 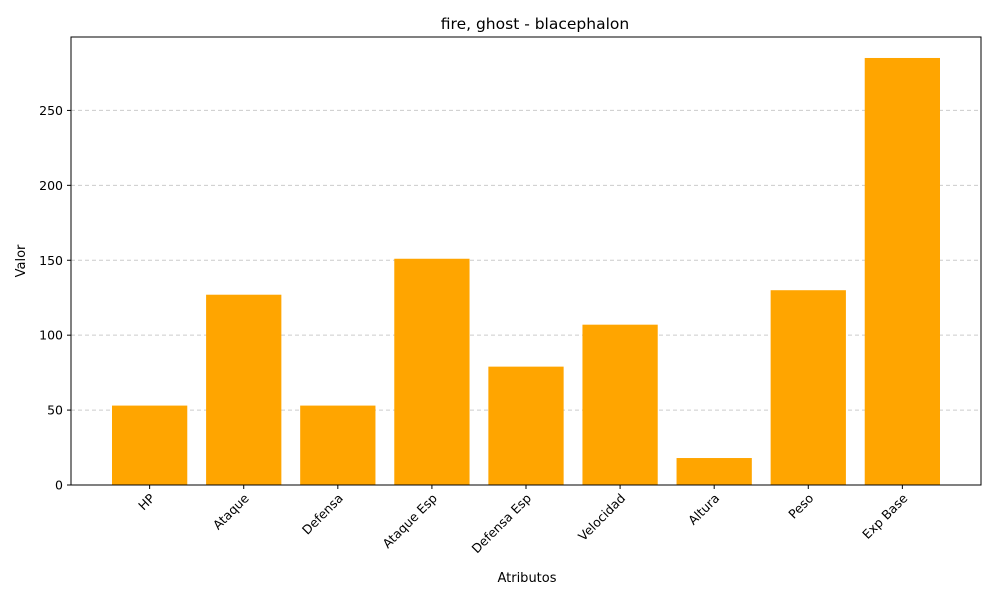 What do you see at coordinates (55, 410) in the screenshot?
I see `y-tick-label: 50` at bounding box center [55, 410].